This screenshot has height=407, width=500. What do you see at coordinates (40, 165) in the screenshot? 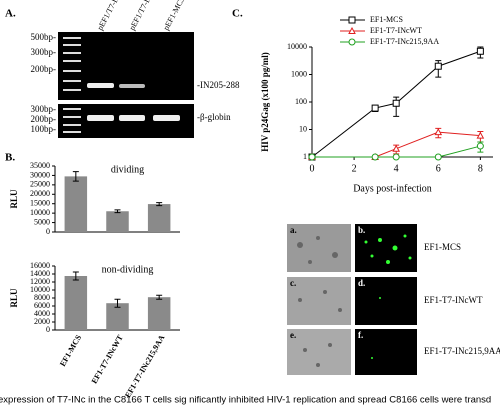
I see `y-tick-label: 35000` at bounding box center [40, 165].